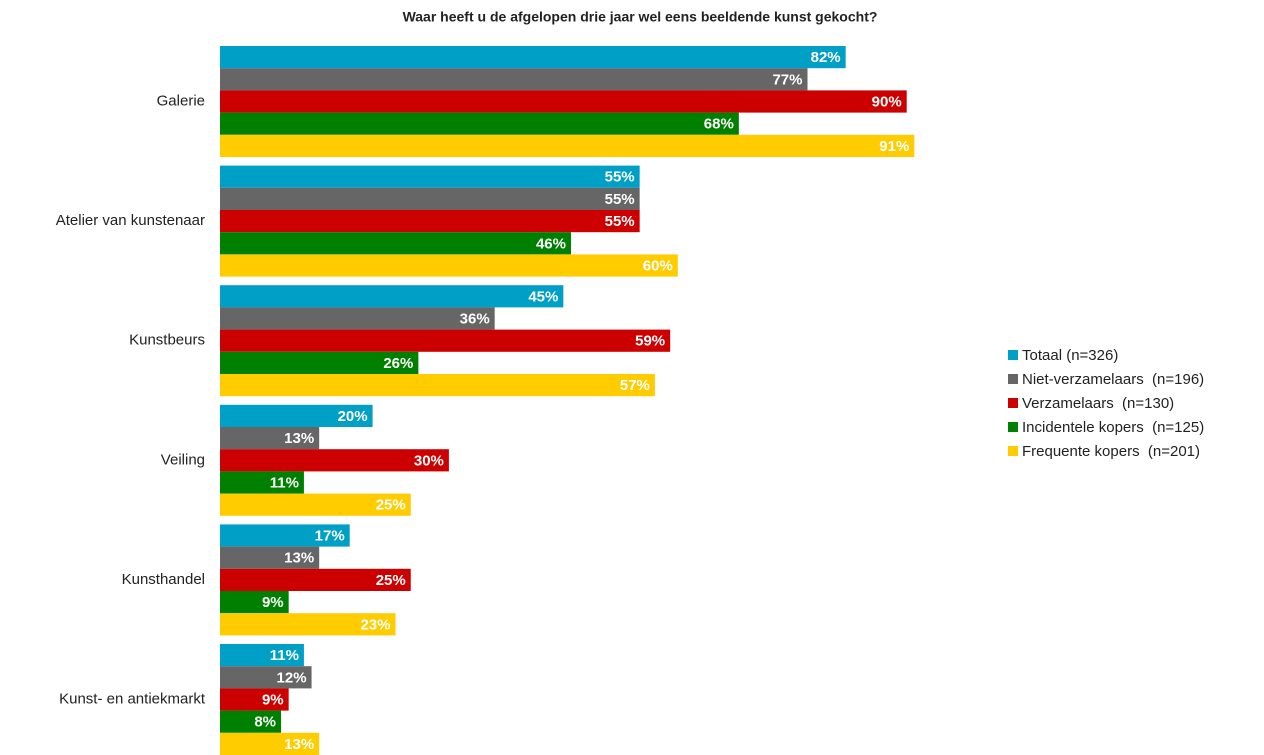 The image size is (1264, 755). What do you see at coordinates (658, 265) in the screenshot?
I see `value-label: 60%` at bounding box center [658, 265].